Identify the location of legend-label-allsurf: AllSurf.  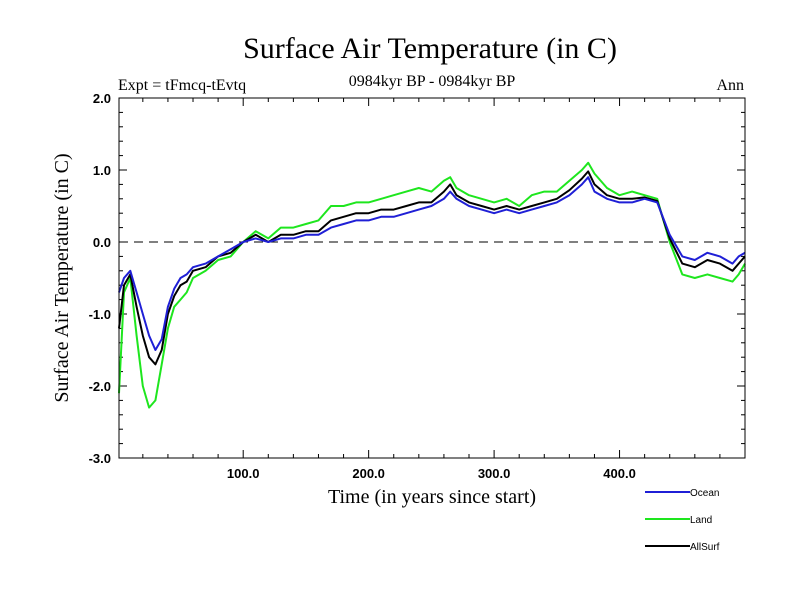
(705, 547).